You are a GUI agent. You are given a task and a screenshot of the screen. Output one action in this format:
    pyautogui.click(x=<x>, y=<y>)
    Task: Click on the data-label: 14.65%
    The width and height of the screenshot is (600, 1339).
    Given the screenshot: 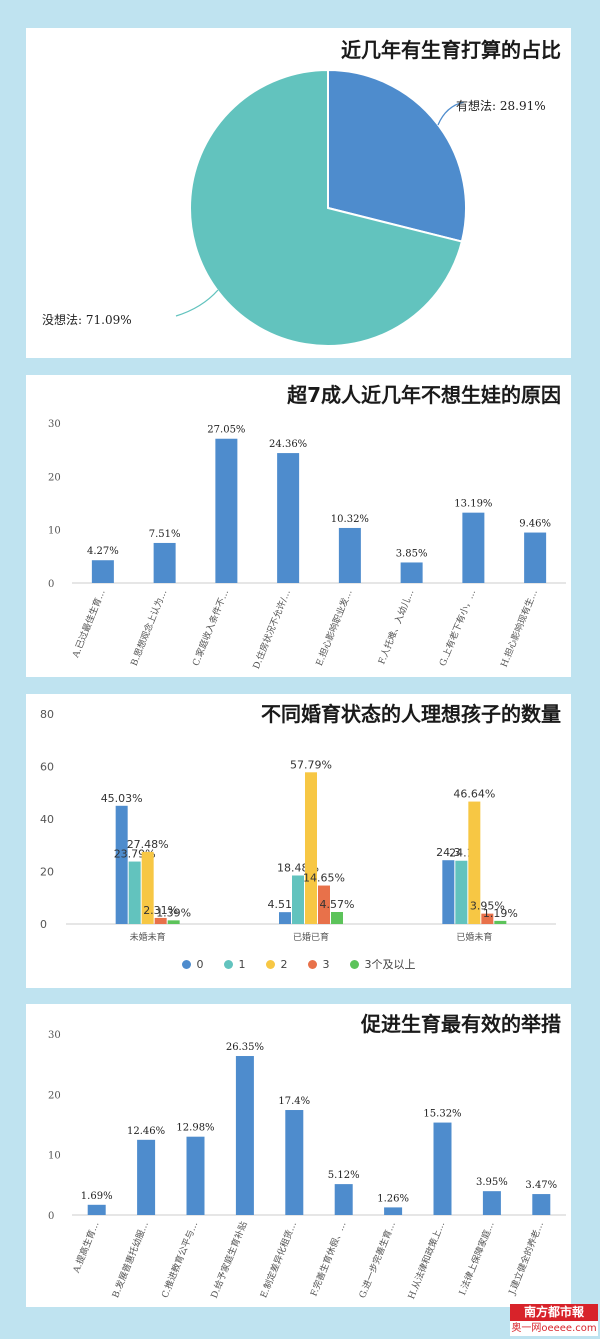 What is the action you would take?
    pyautogui.click(x=324, y=878)
    